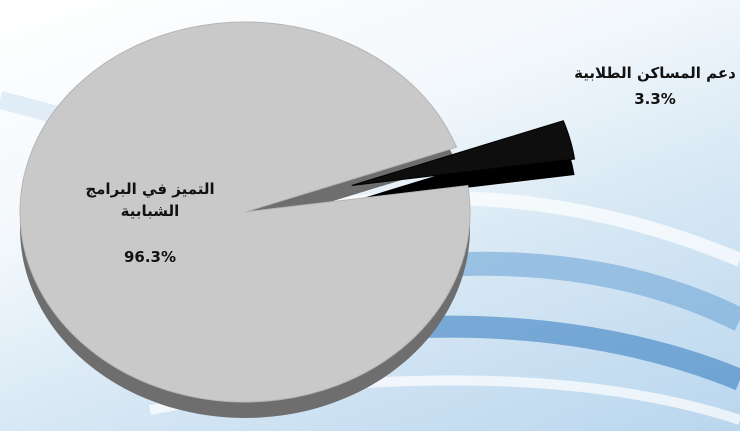  I want to click on pie-slice, so click(463, 153).